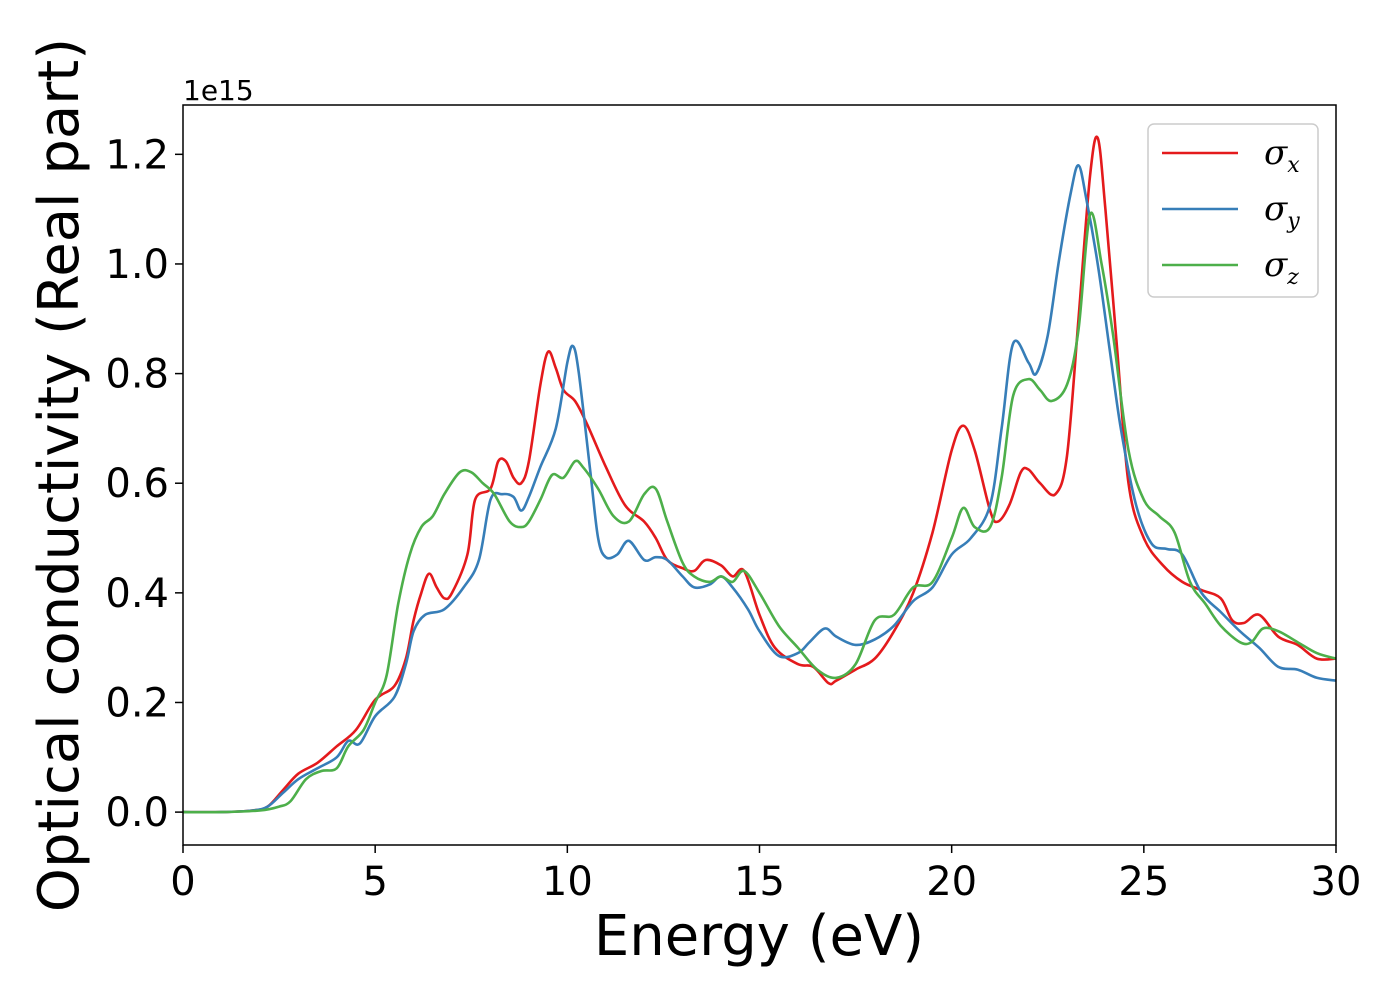 The height and width of the screenshot is (1000, 1400). Describe the element at coordinates (59, 475) in the screenshot. I see `y-axis-label: Optical conductivity (Real part)` at that location.